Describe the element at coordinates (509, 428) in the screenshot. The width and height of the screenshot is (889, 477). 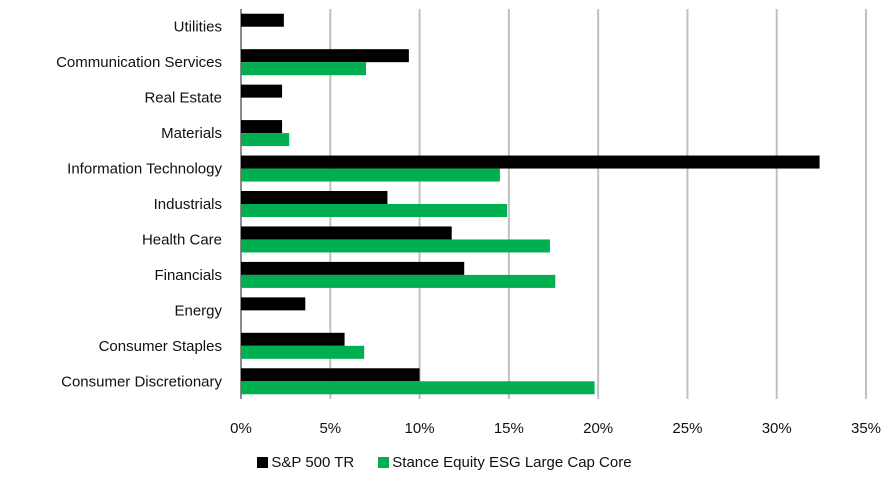
I see `x-tick-label: 15%` at that location.